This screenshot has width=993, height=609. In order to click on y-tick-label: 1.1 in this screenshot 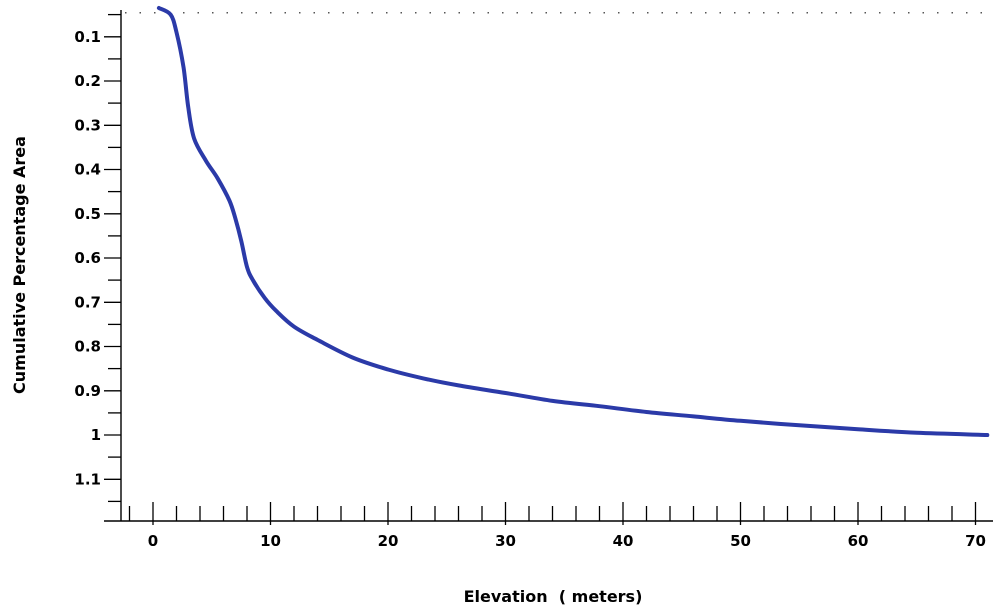, I will do `click(87, 479)`.